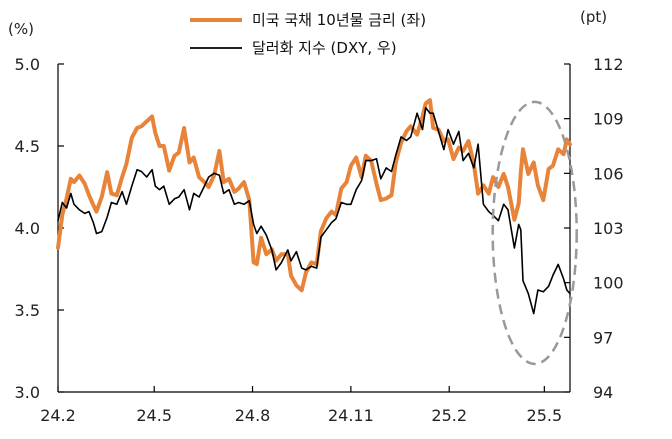 The height and width of the screenshot is (439, 672). Describe the element at coordinates (27, 228) in the screenshot. I see `left-y-tick-label: 4.0` at that location.